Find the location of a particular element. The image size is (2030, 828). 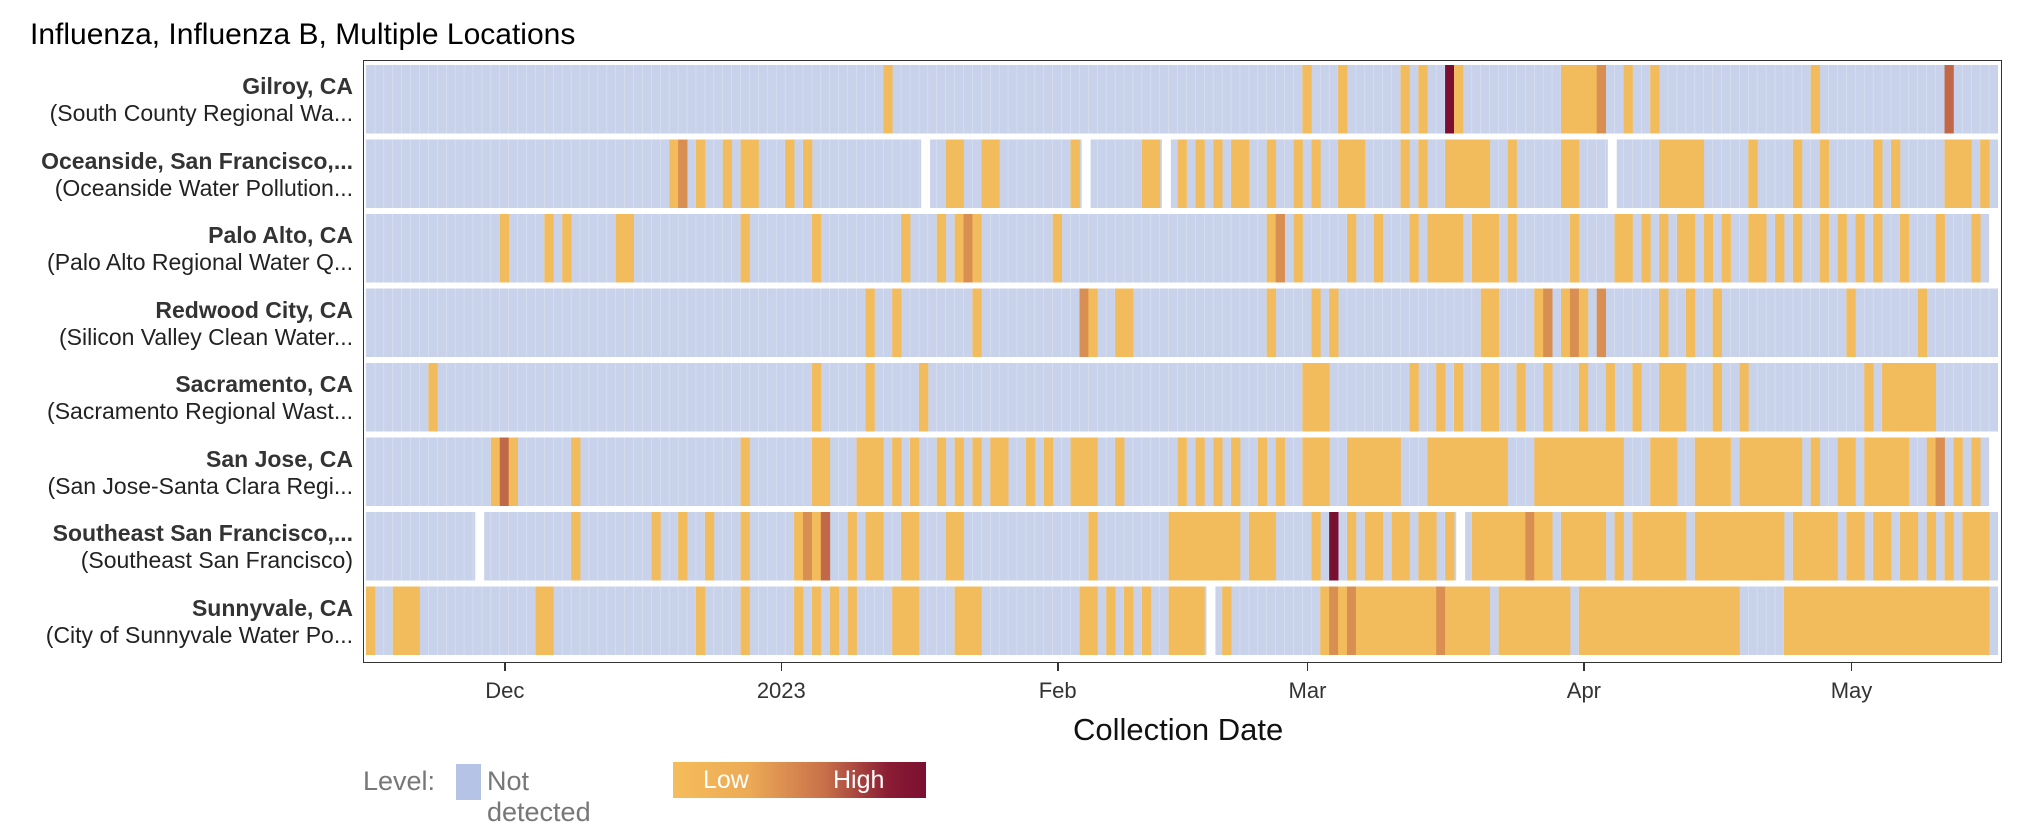

heatmap-detection-cell: Palo Alto, CA 2023-03-21 is located at coordinates (1485, 248).